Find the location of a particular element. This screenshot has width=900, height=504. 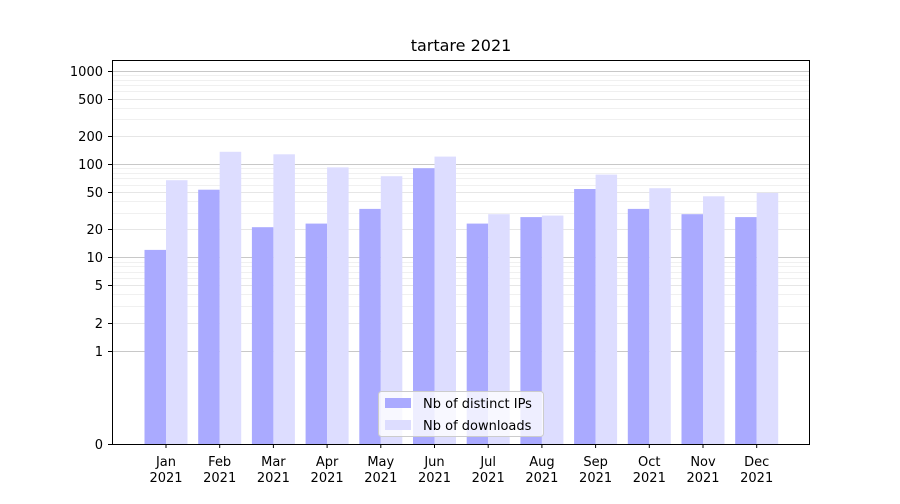

x-tick-label: Feb 2021 is located at coordinates (219, 470).